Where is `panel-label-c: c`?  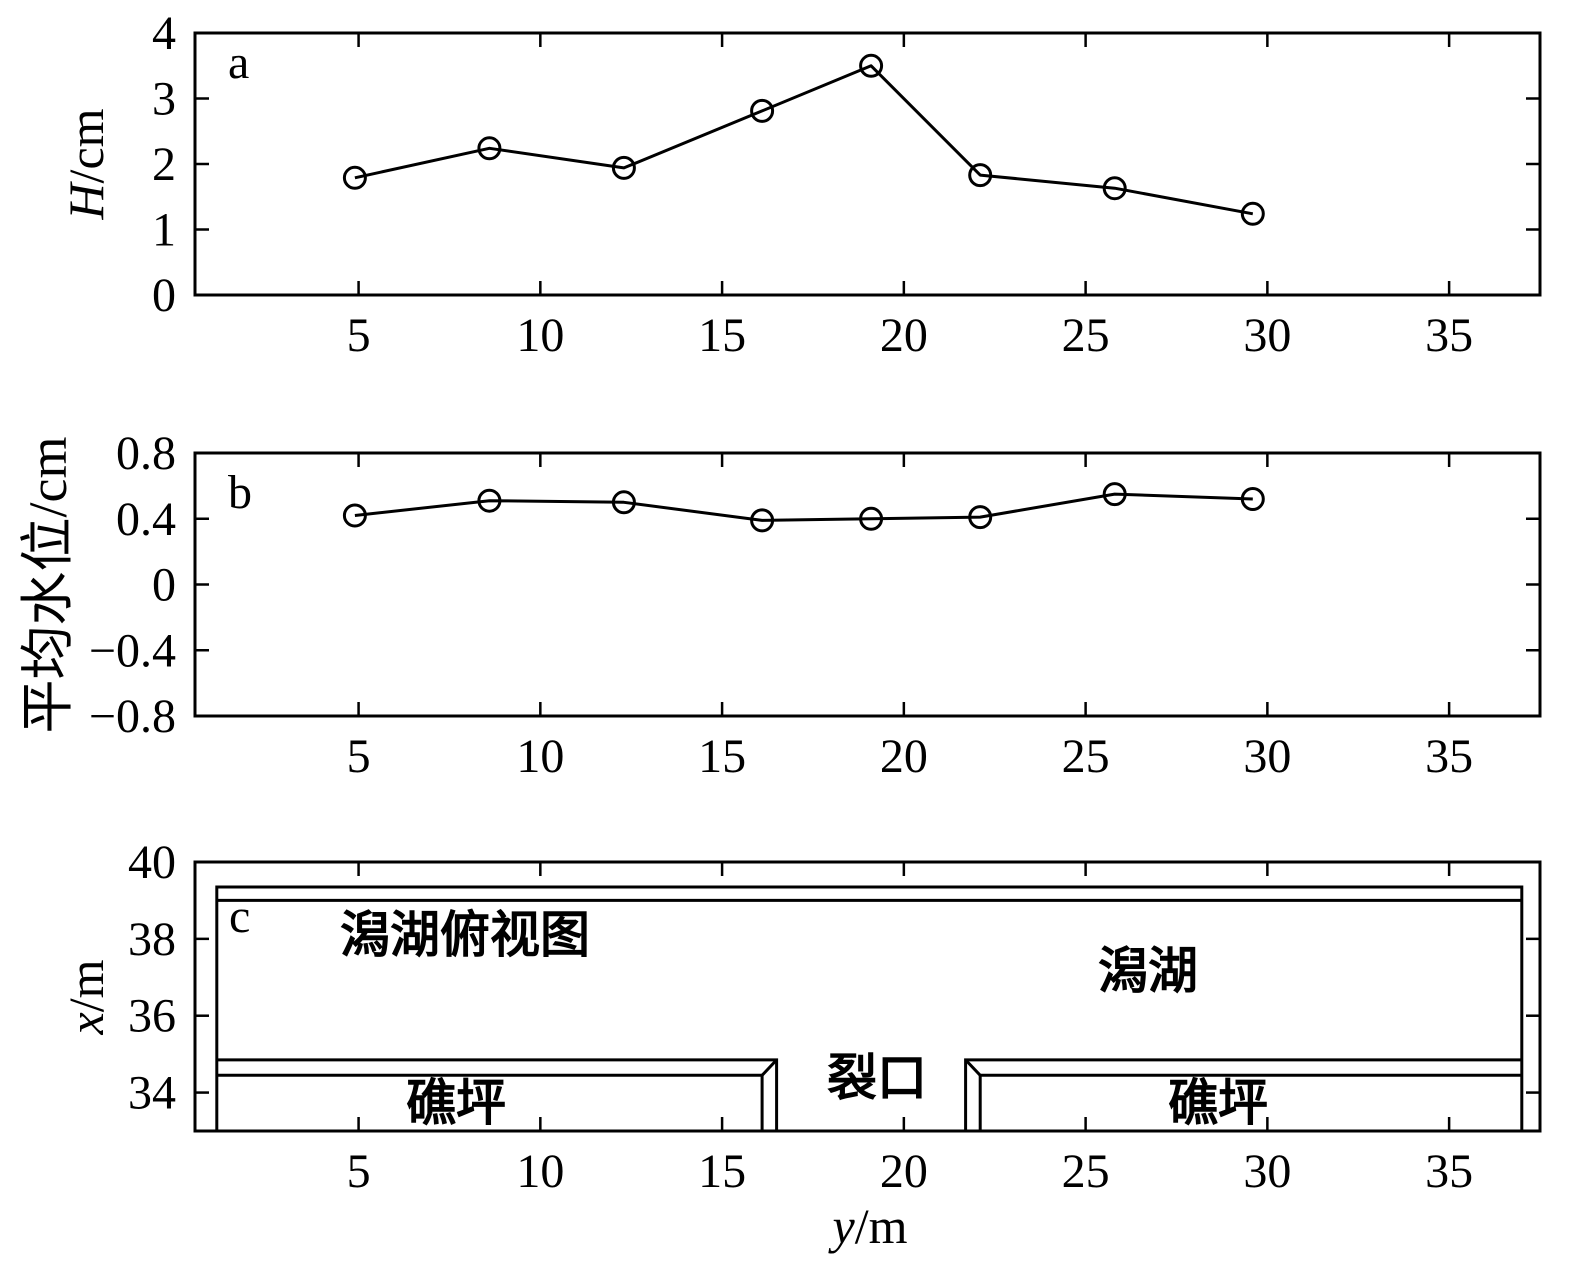
panel-label-c: c is located at coordinates (239, 916).